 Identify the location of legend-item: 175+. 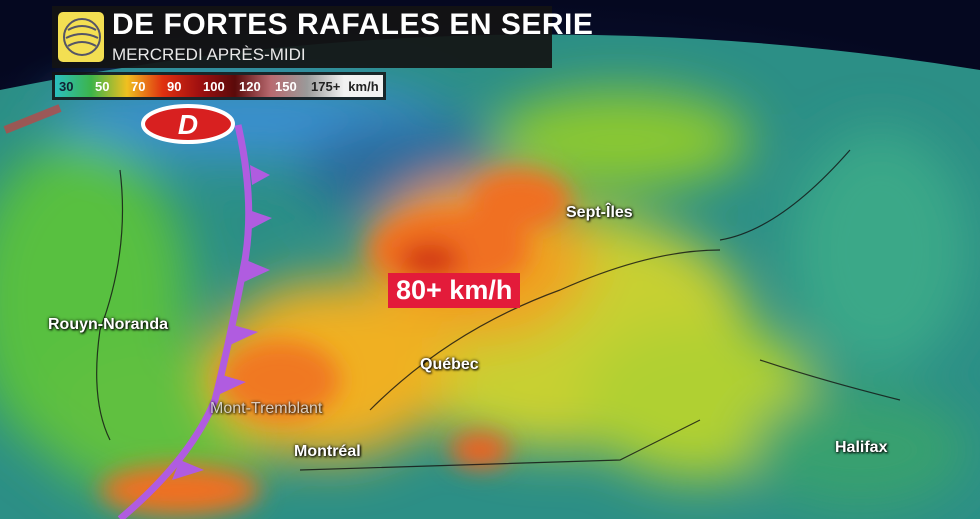
(326, 86).